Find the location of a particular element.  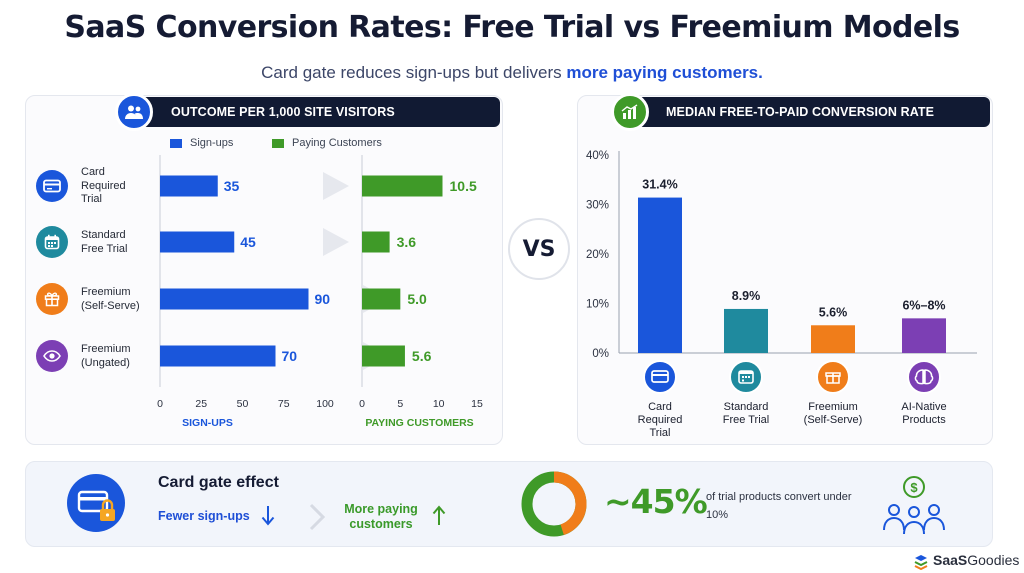

row-label-card-required: Card Required Trial is located at coordinates (103, 186).